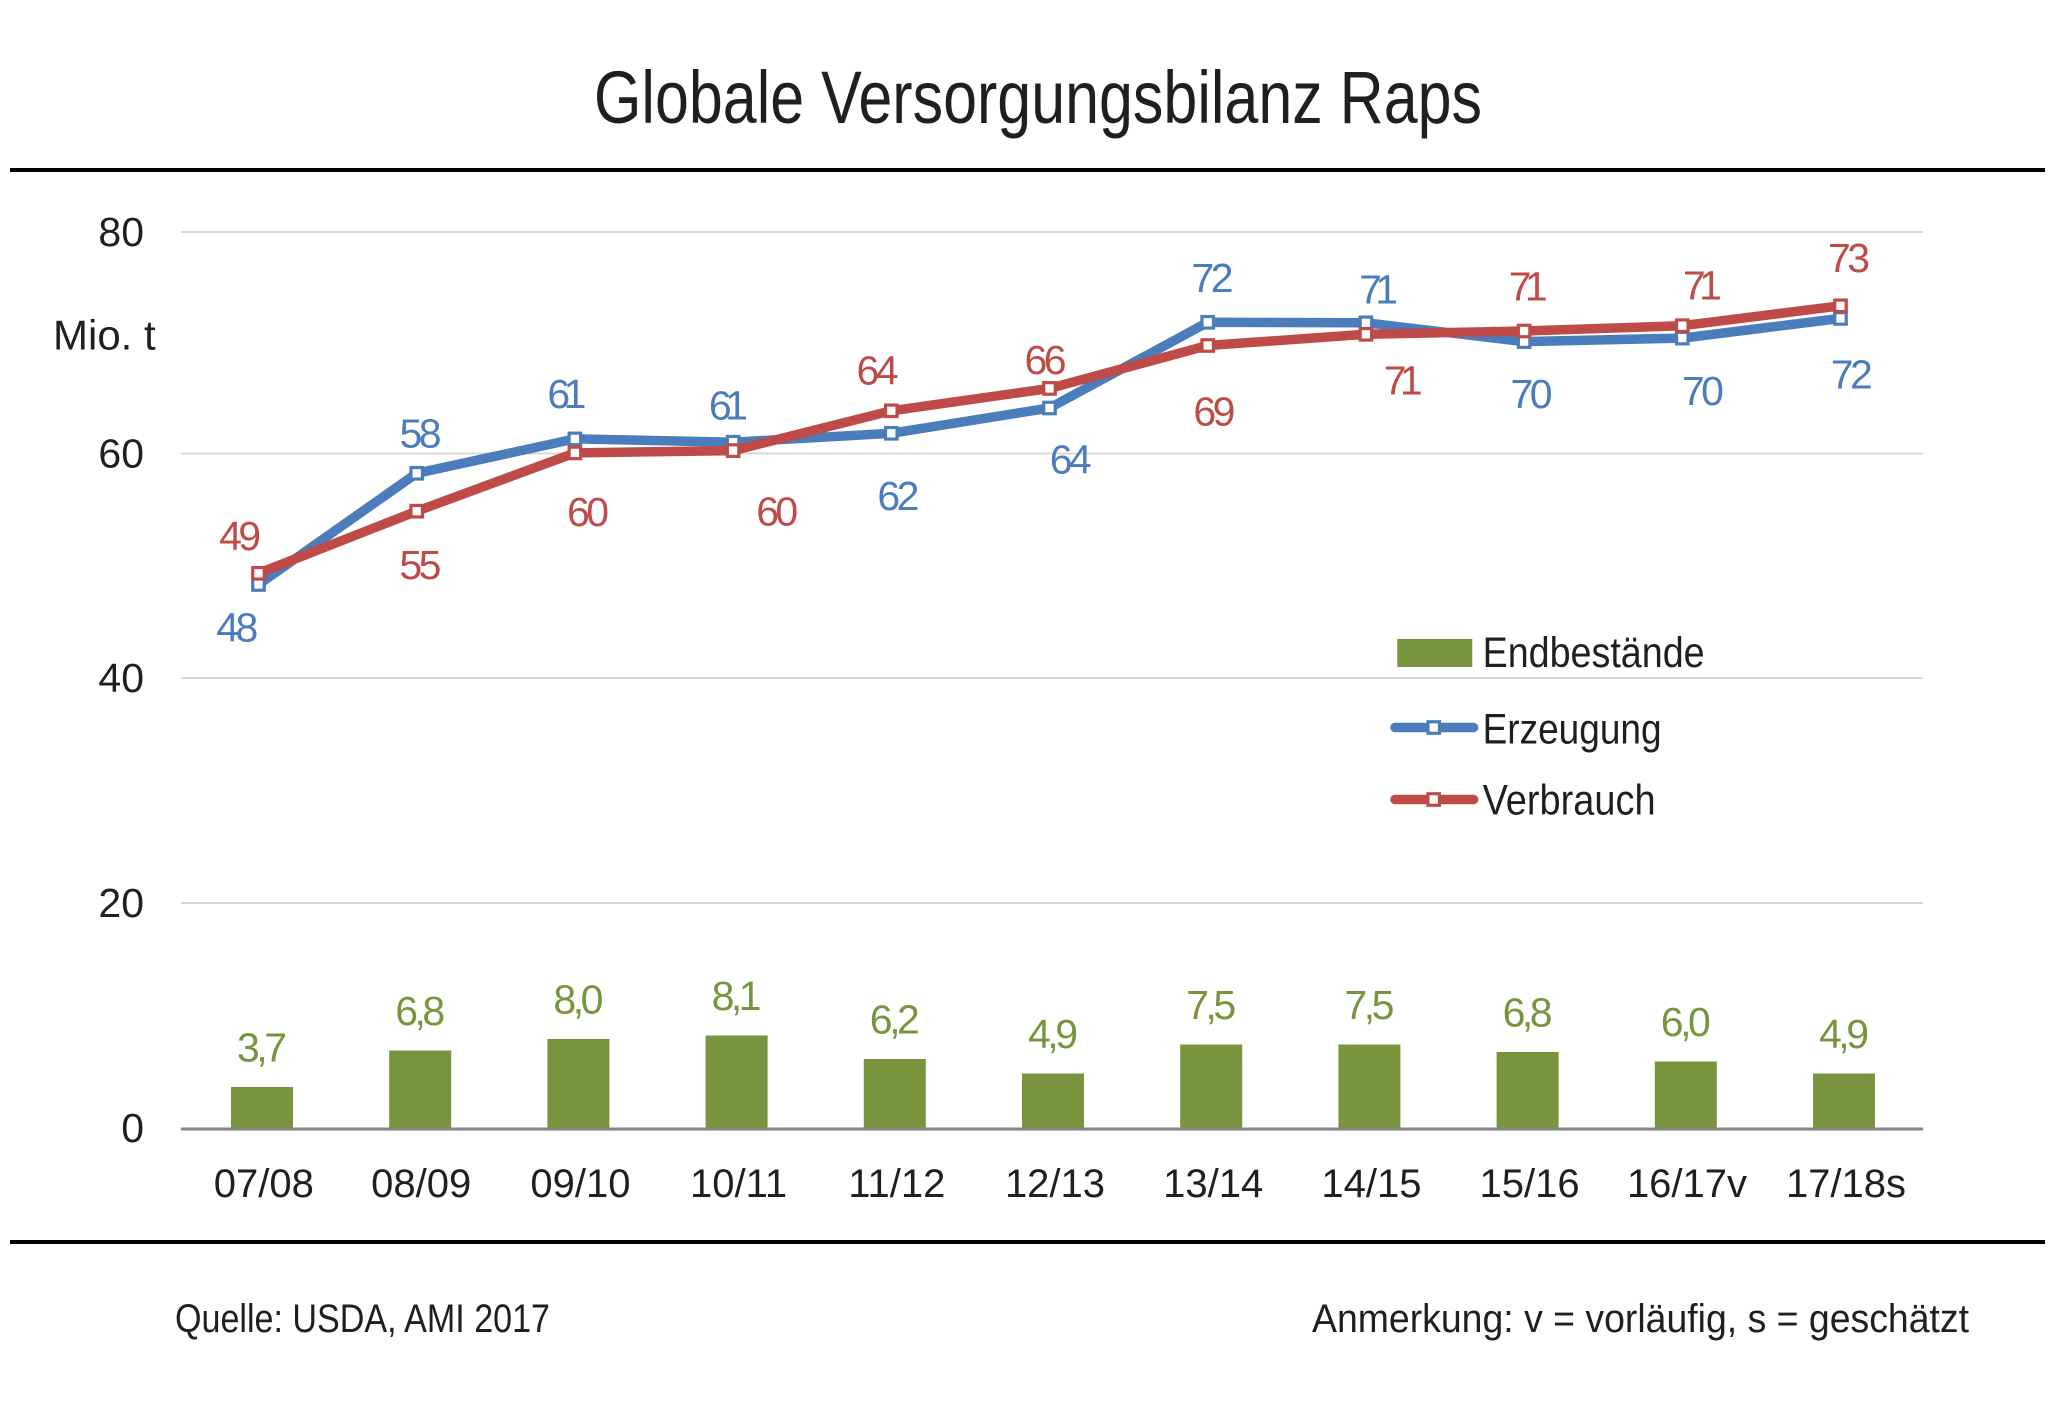 The width and height of the screenshot is (2048, 1413). Describe the element at coordinates (1371, 1184) in the screenshot. I see `svg-text: 14/15` at that location.